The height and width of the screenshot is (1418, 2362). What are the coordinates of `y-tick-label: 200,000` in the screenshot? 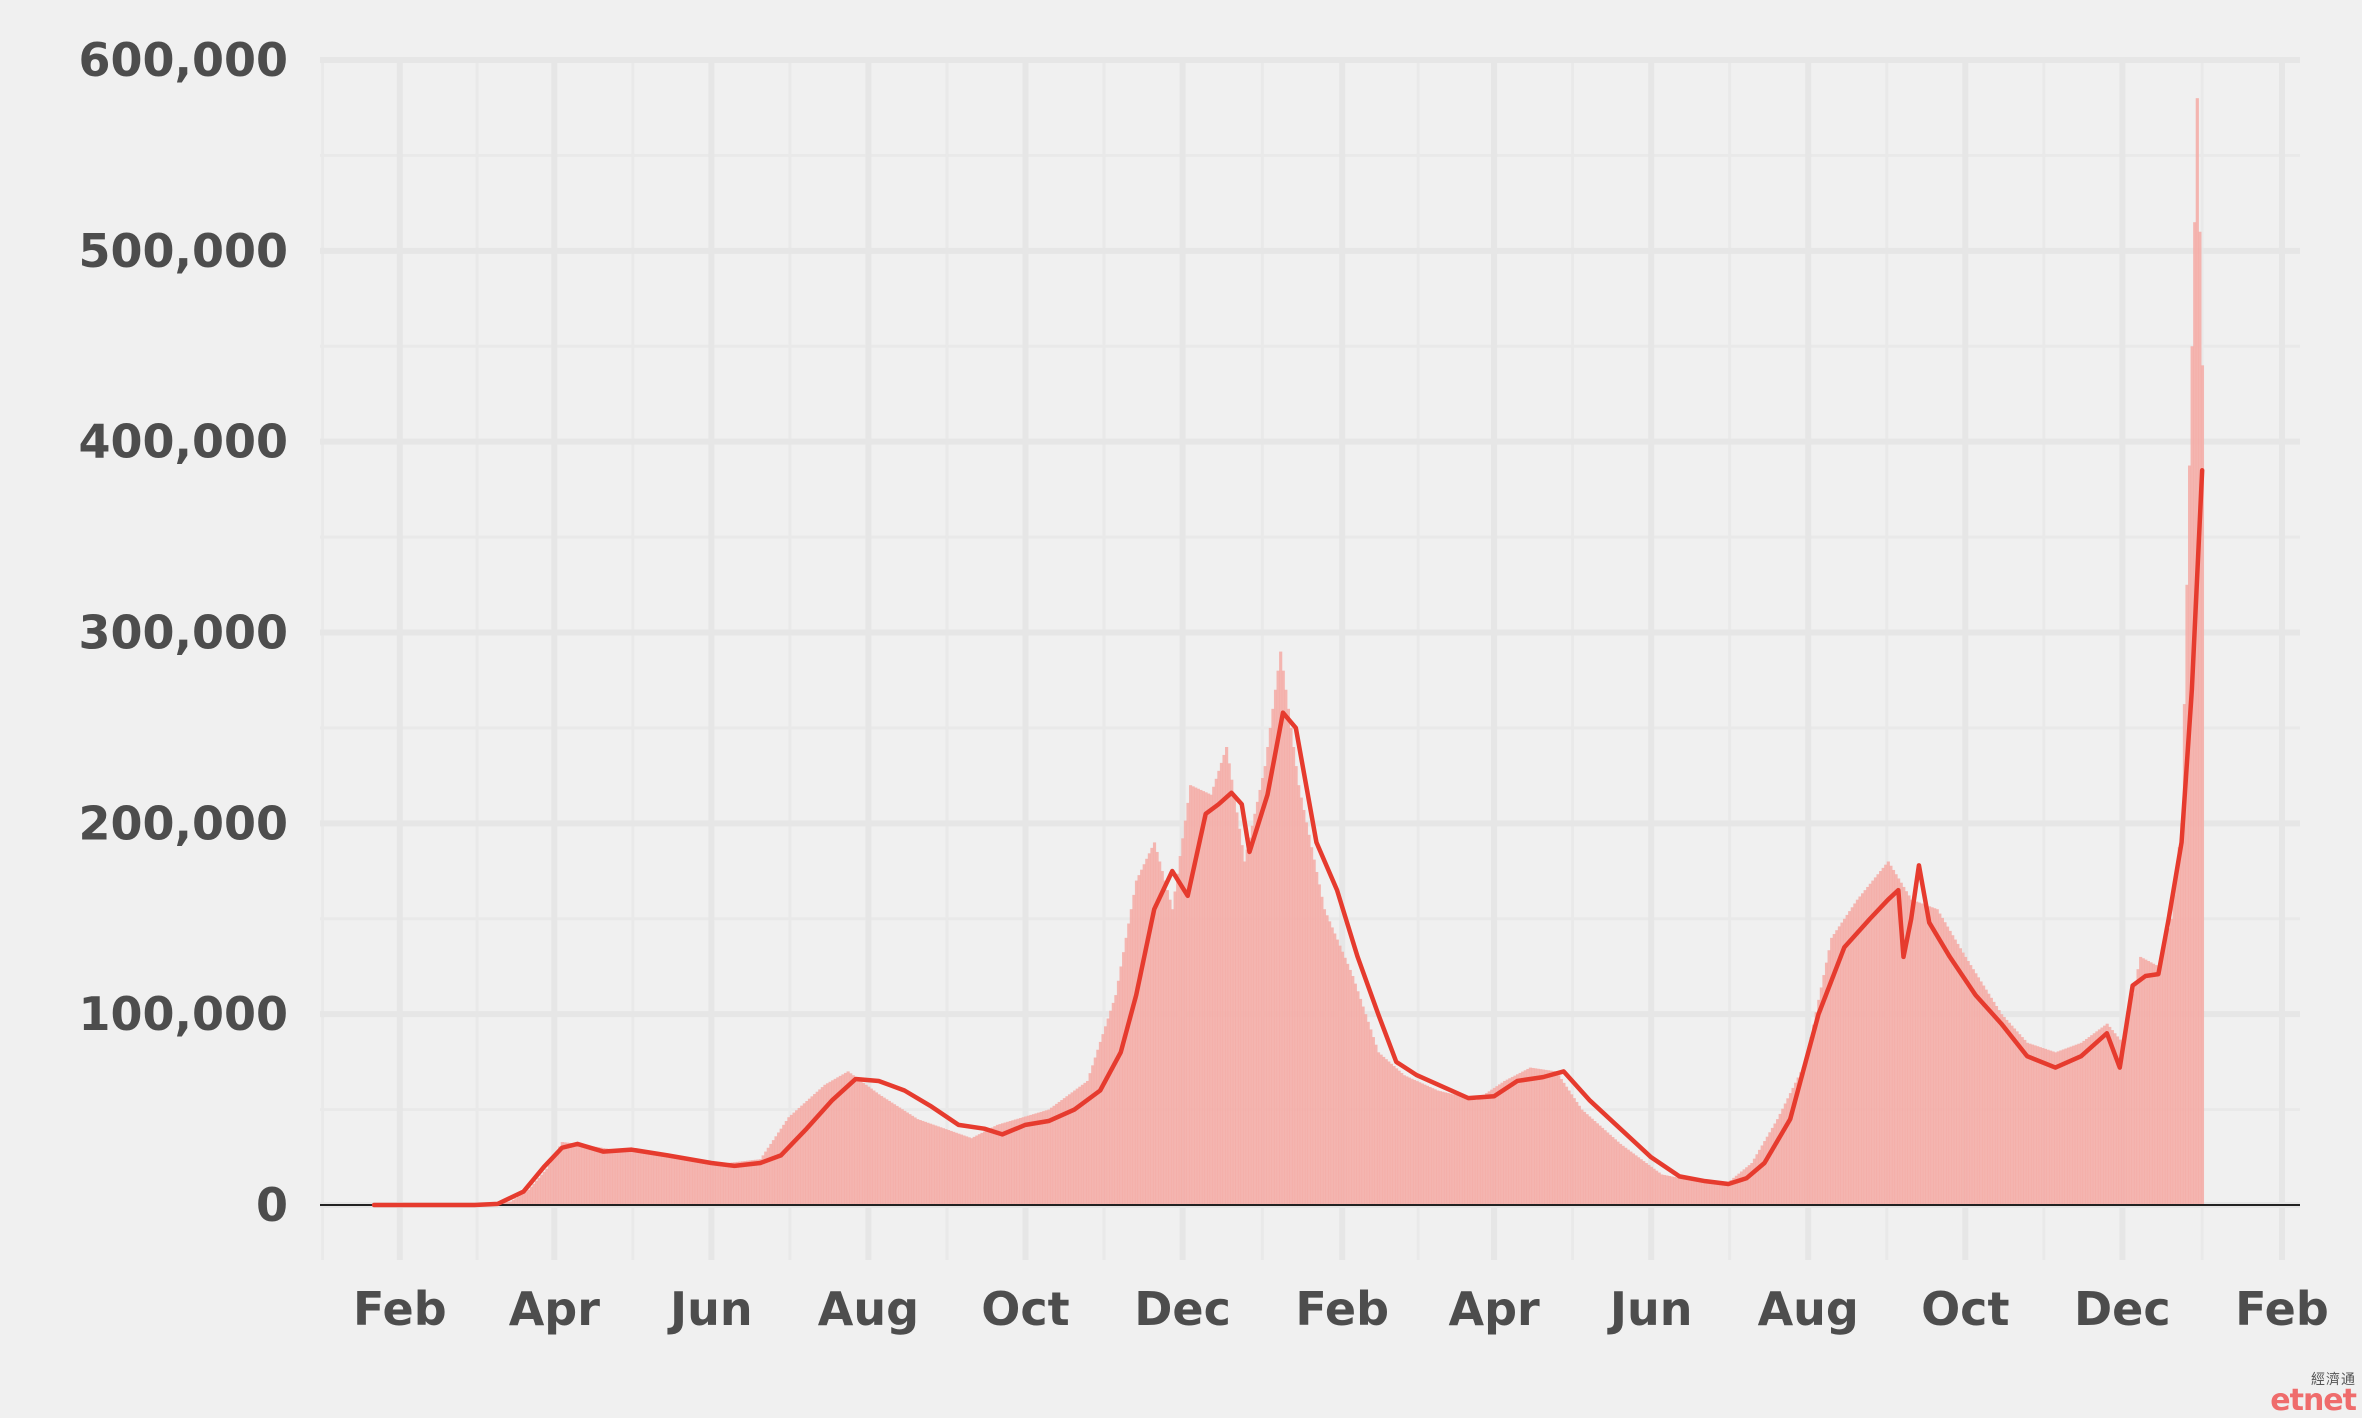 It's located at (183, 823).